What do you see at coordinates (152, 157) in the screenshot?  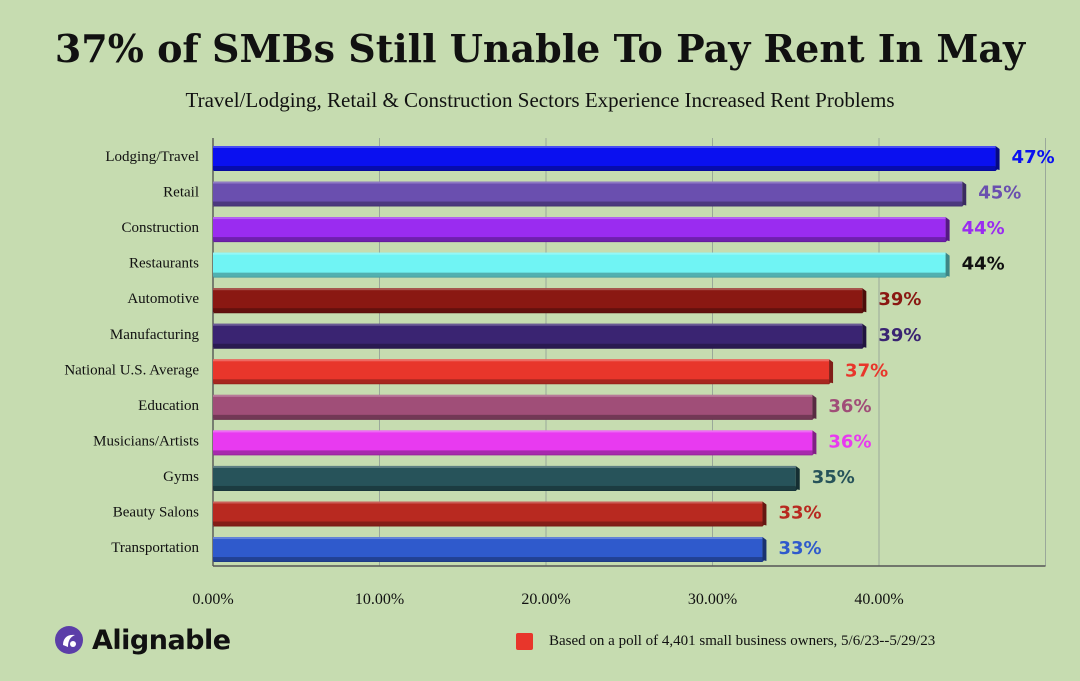 I see `category-label: Lodging/Travel` at bounding box center [152, 157].